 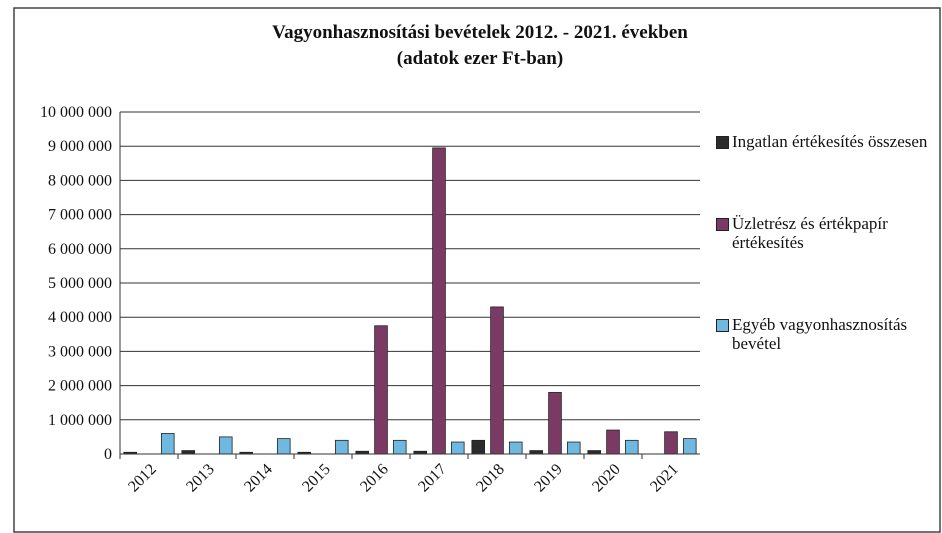 What do you see at coordinates (820, 334) in the screenshot?
I see `legend-label: Egyéb vagyonhasznosítás bevétel` at bounding box center [820, 334].